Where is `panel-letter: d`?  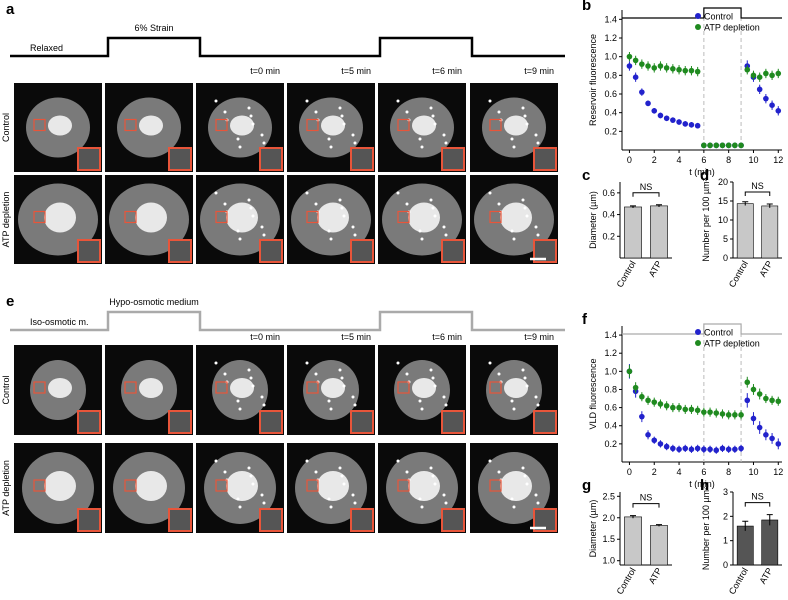 panel-letter: d is located at coordinates (704, 175).